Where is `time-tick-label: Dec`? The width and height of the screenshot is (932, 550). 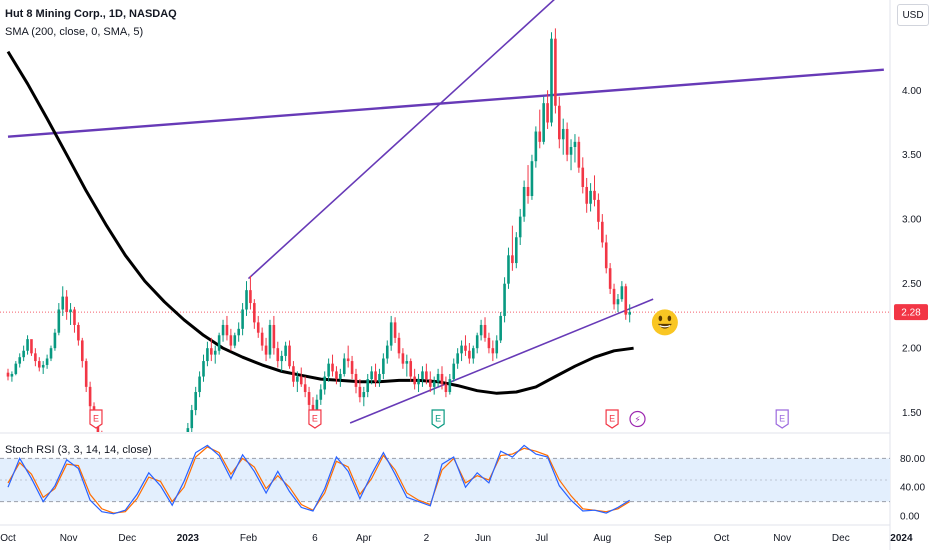
time-tick-label: Dec is located at coordinates (841, 538).